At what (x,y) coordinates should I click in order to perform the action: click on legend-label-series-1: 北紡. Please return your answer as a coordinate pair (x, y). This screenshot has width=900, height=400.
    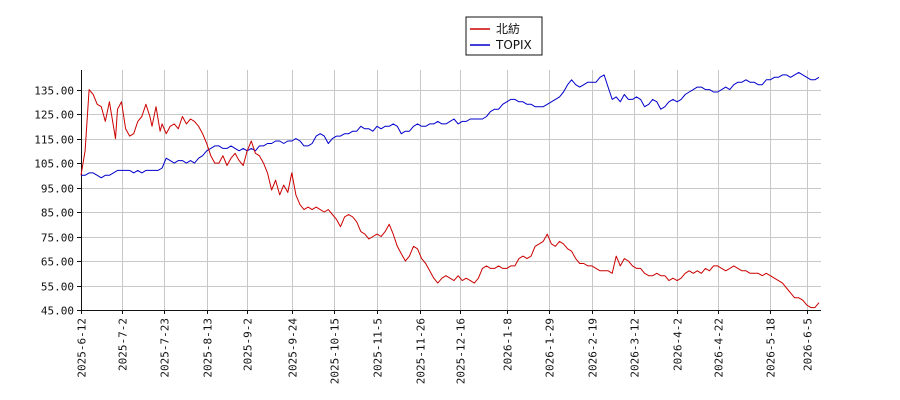
    Looking at the image, I should click on (508, 28).